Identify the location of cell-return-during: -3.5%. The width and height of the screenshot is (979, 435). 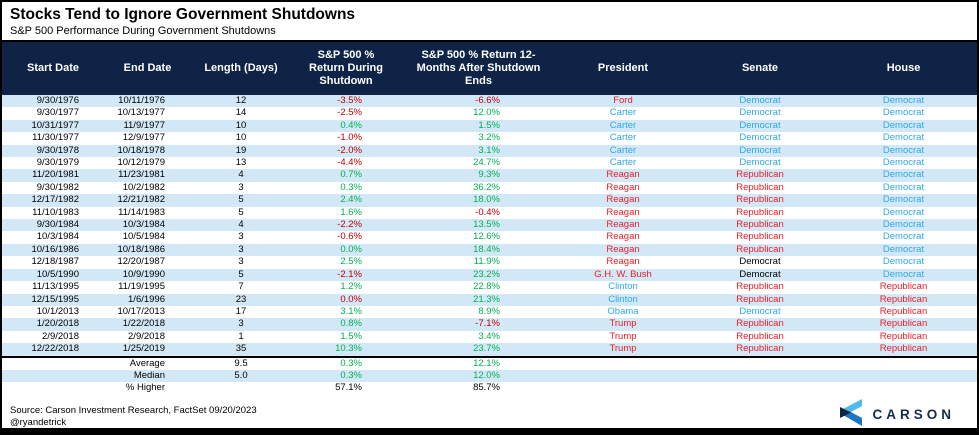
(349, 100).